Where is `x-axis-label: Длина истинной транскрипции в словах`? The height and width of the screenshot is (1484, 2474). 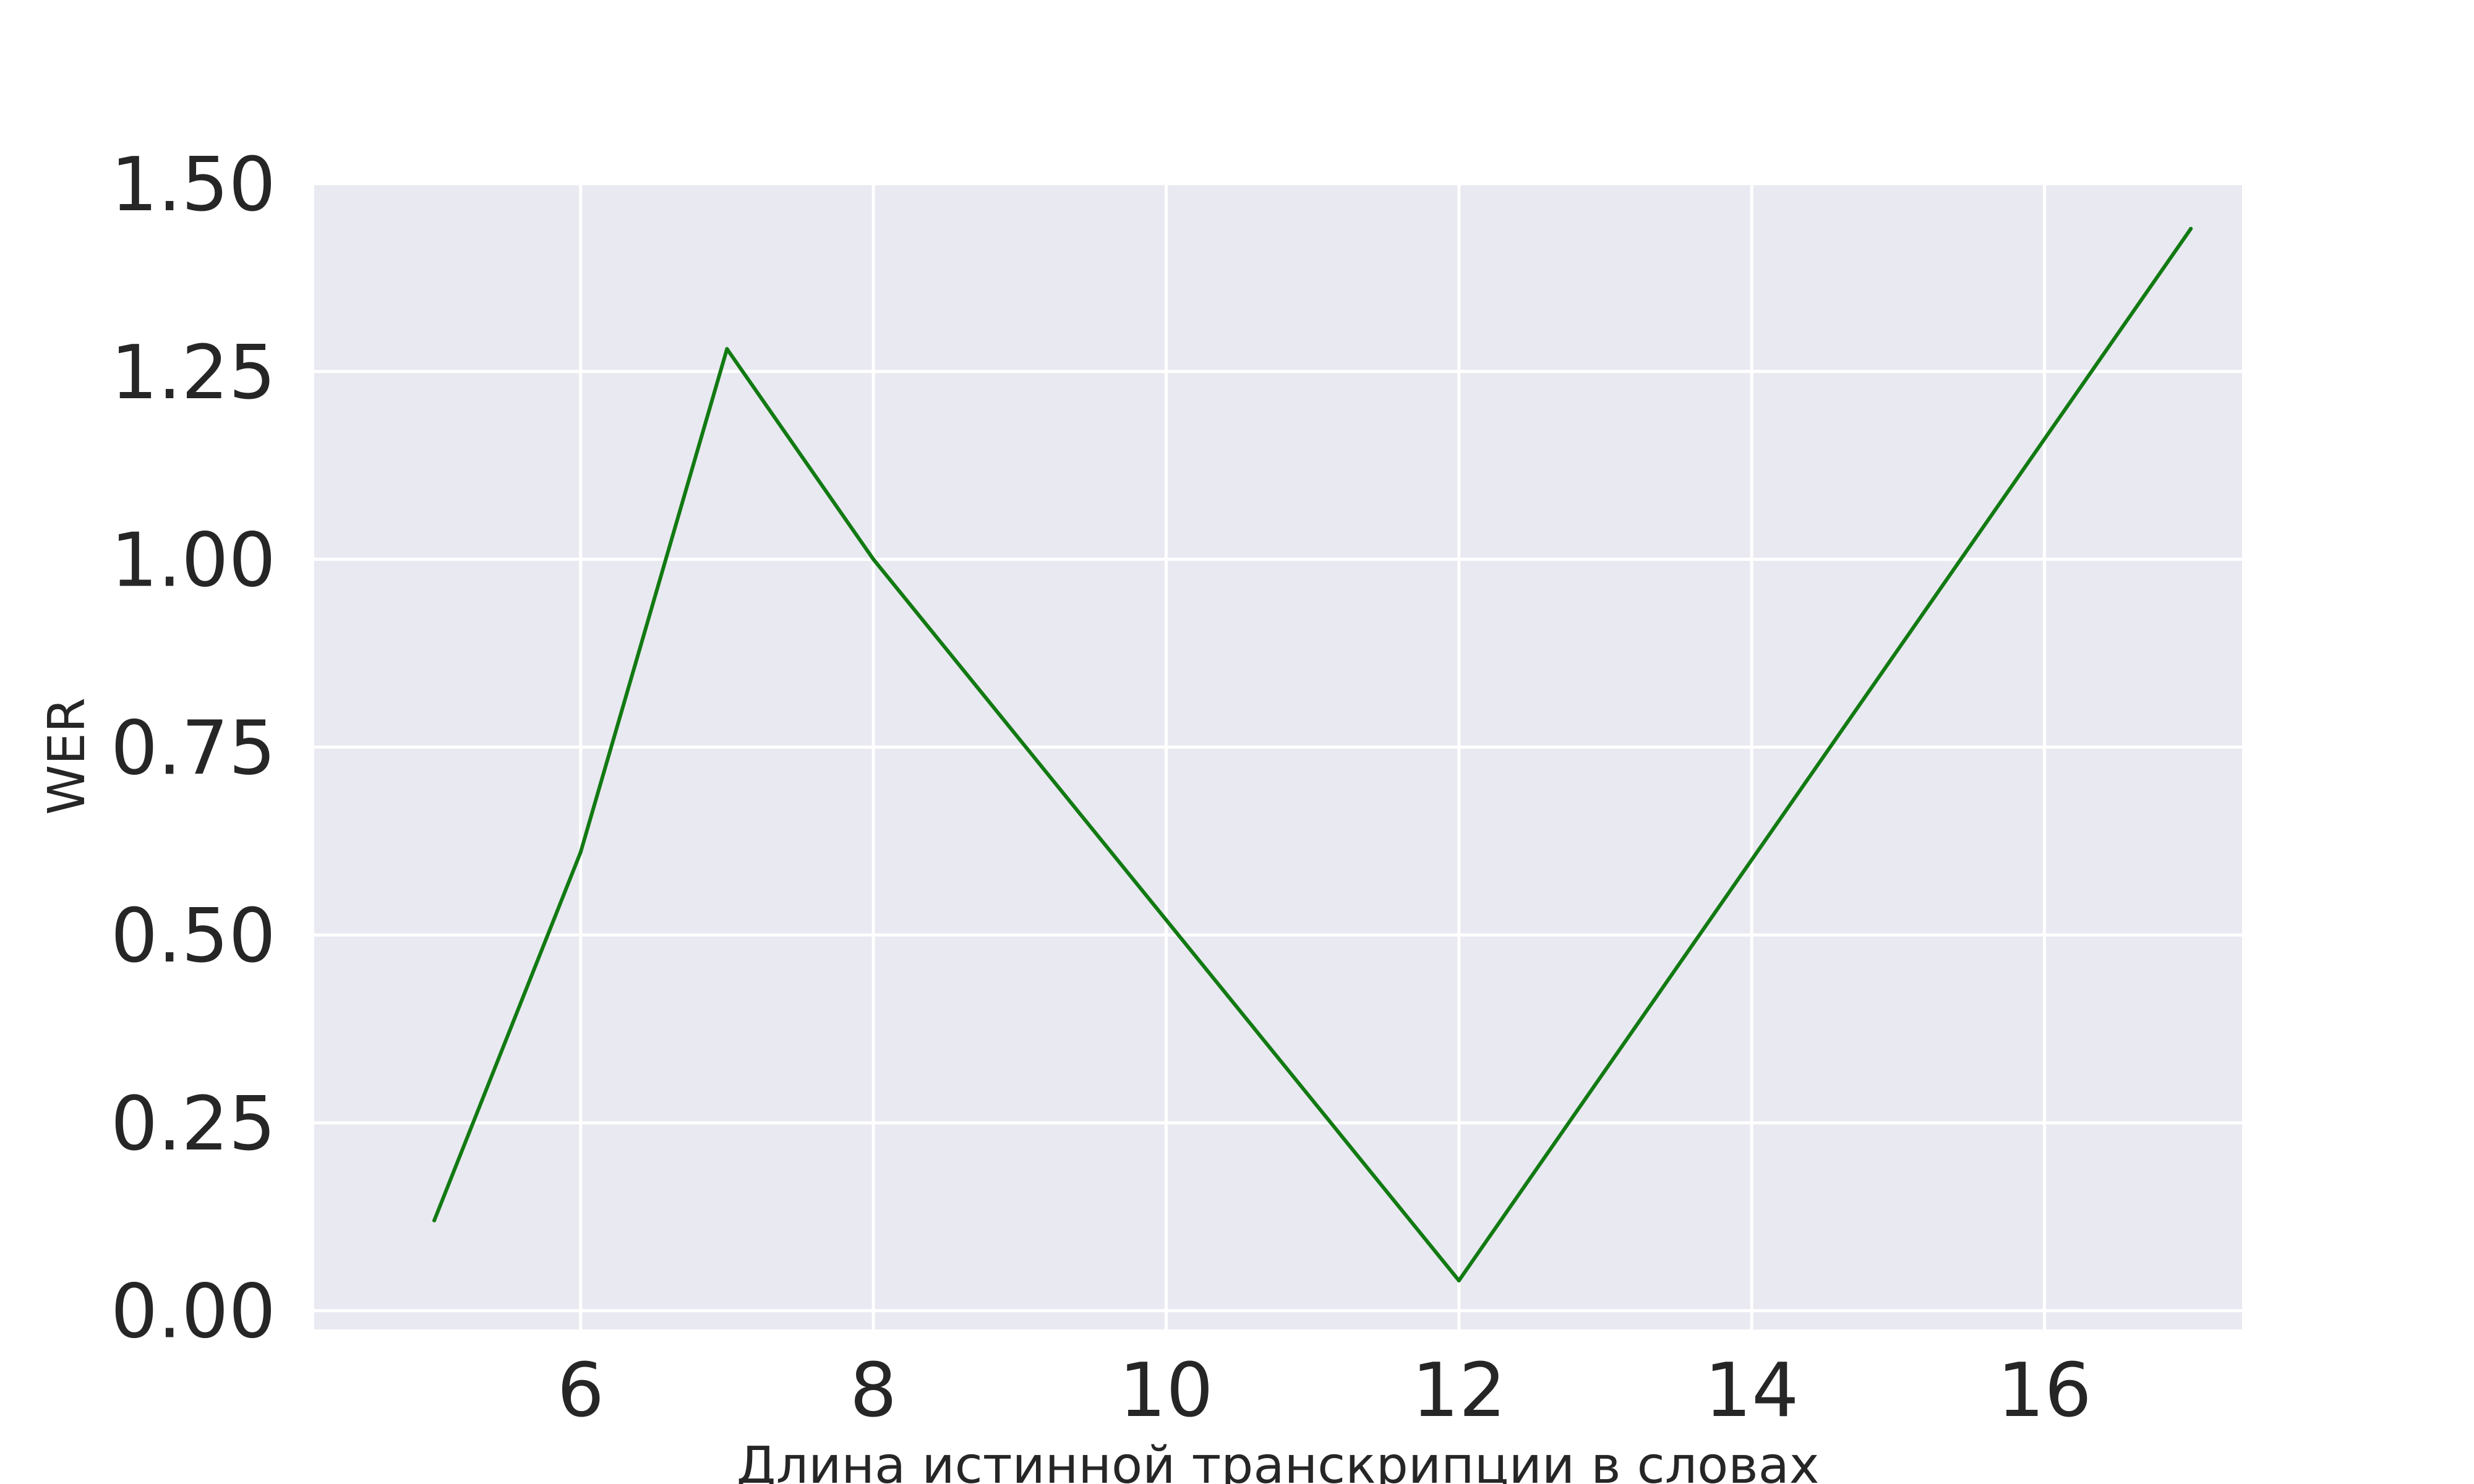 x-axis-label: Длина истинной транскрипции в словах is located at coordinates (1278, 1460).